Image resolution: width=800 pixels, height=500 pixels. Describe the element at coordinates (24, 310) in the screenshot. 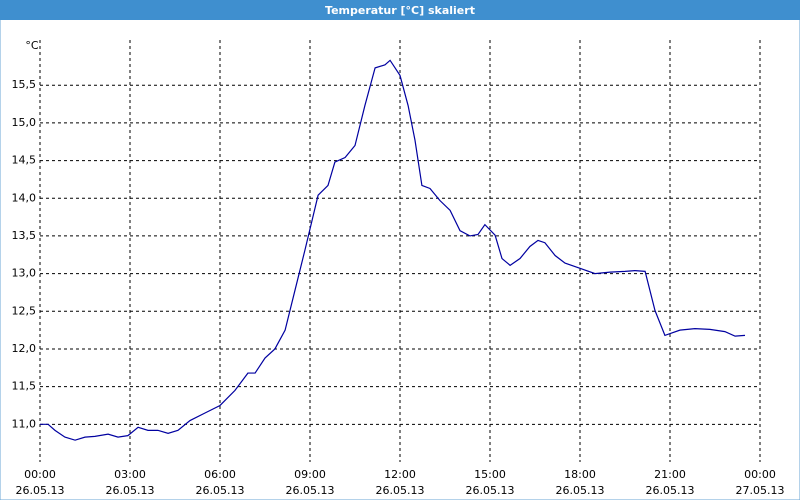

I see `y-tick-label: 12,5` at that location.